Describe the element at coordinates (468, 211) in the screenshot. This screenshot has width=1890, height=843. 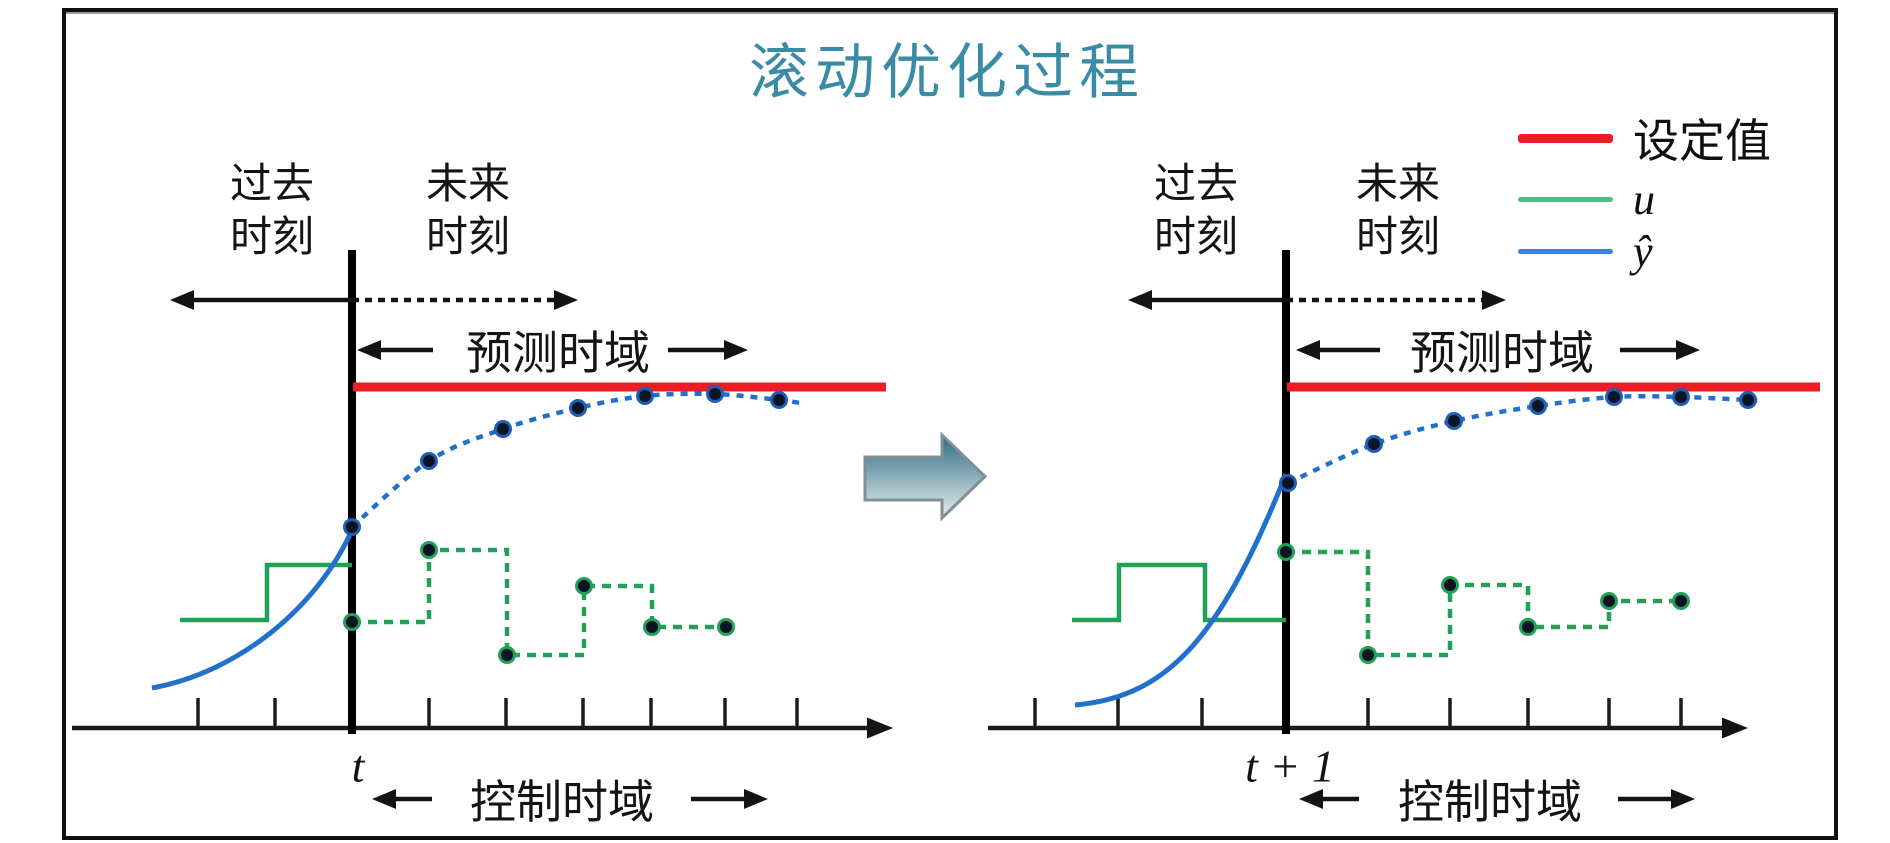
I see `future-time-label-0: 未来 时刻` at that location.